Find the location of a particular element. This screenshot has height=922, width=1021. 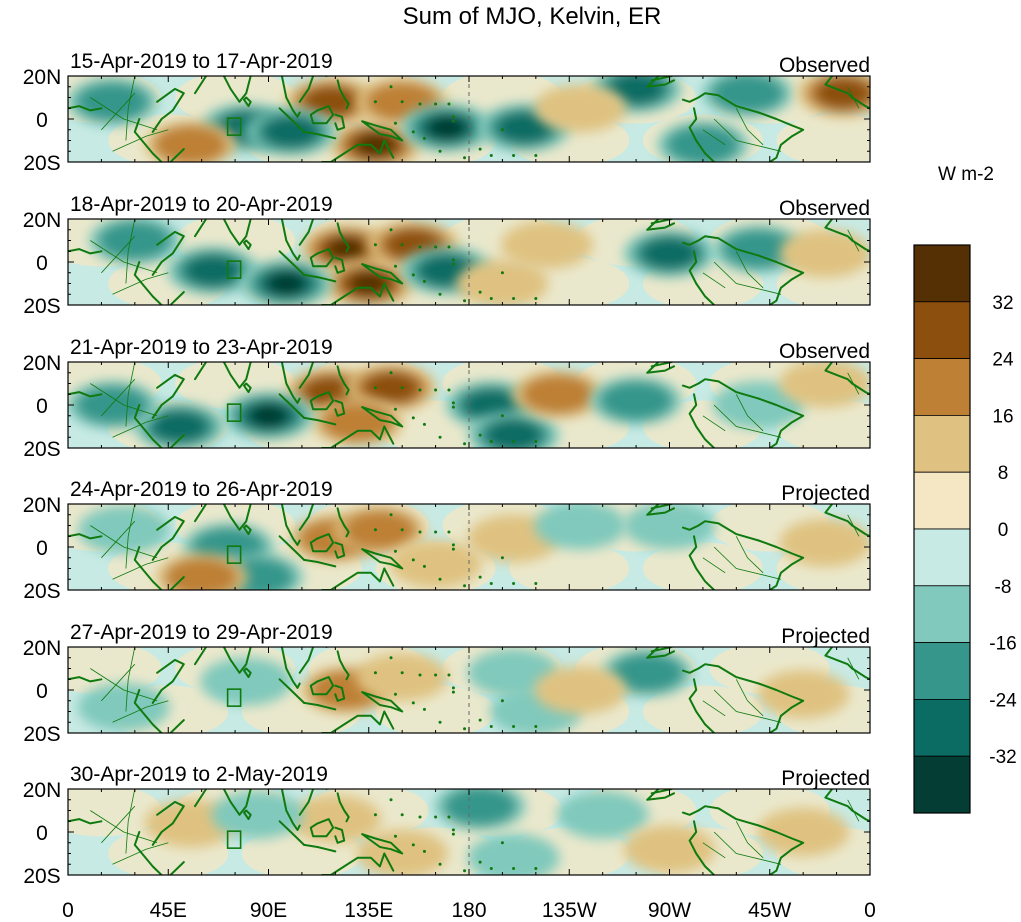

colorbar-label: -16 is located at coordinates (1002, 644).